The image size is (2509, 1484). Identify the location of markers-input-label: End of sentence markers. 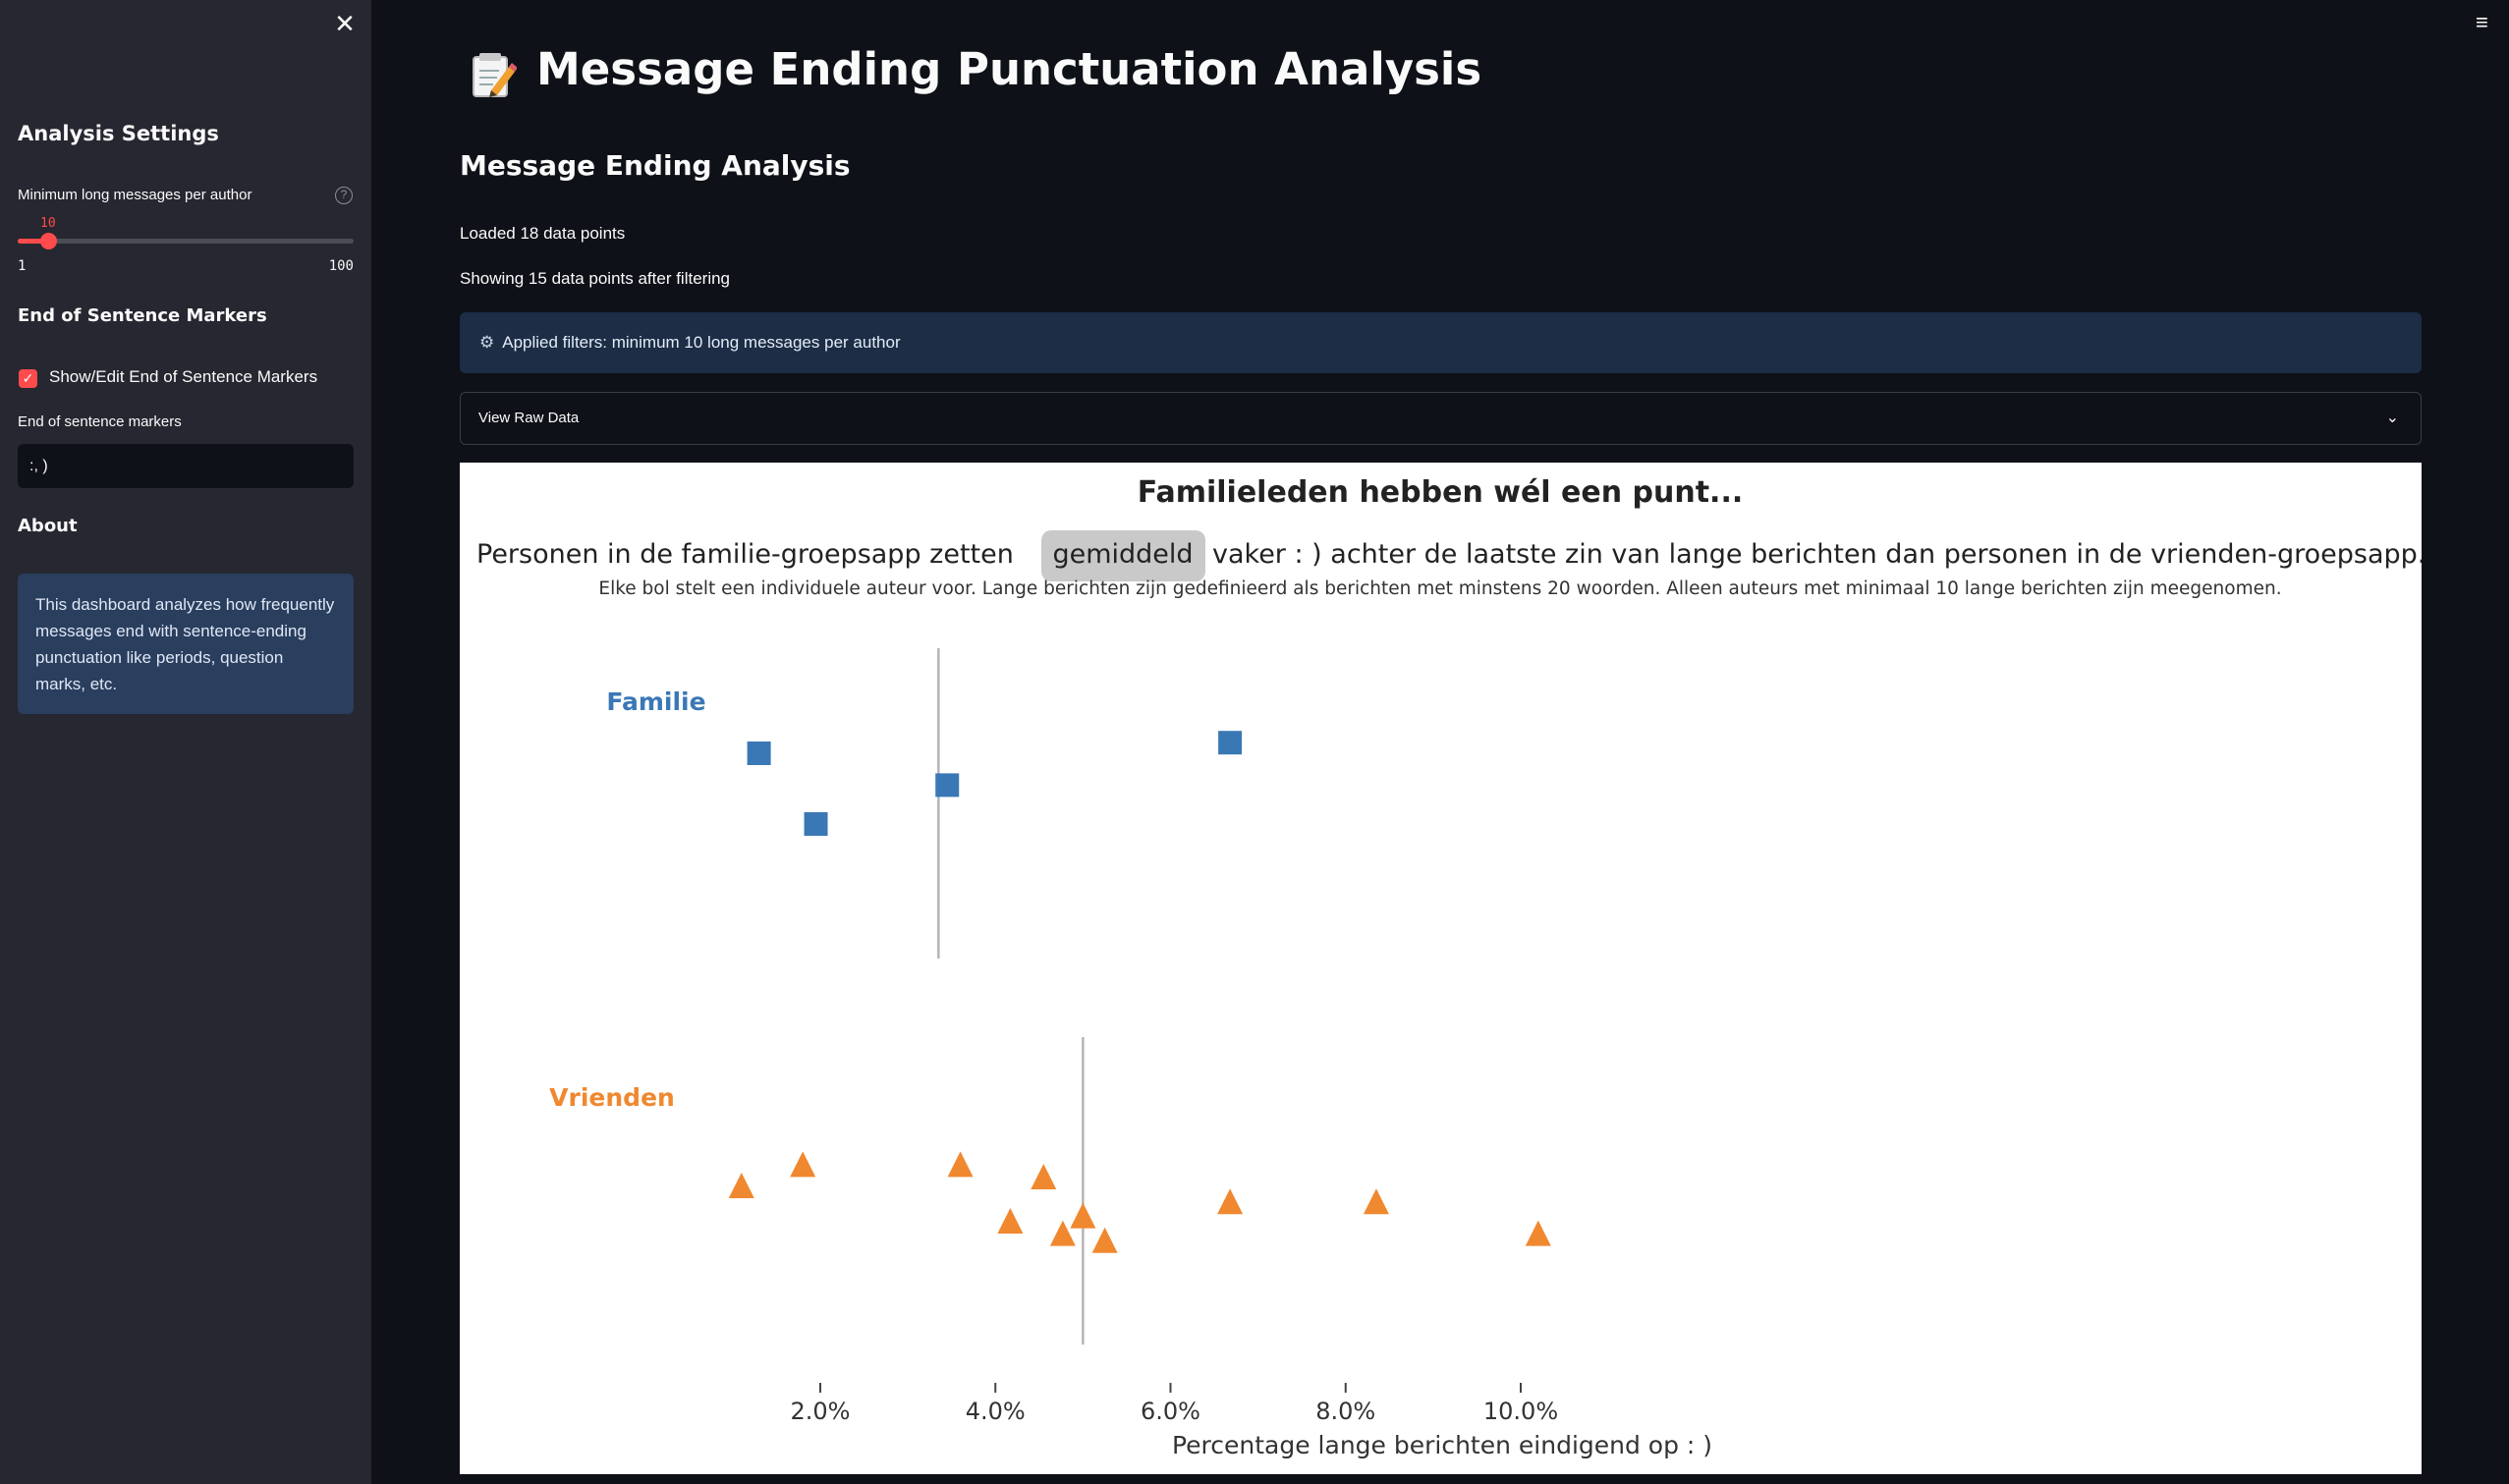
(100, 421).